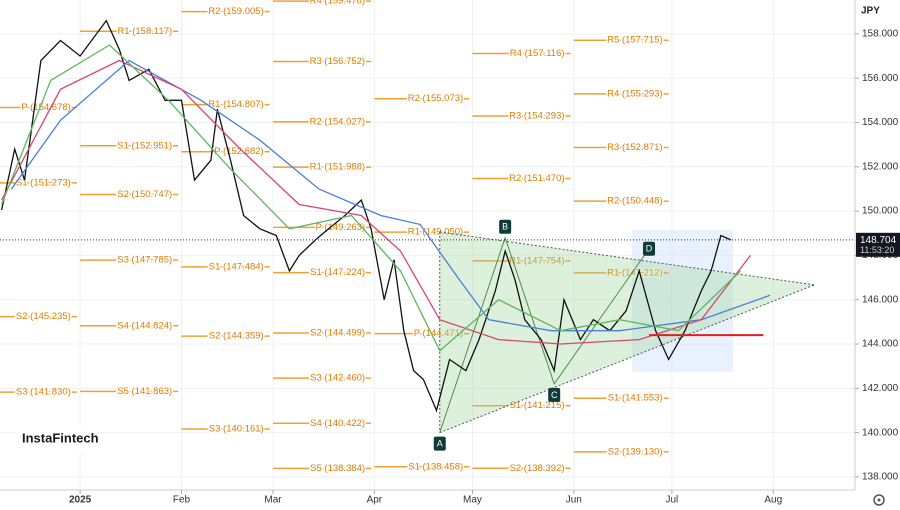 The width and height of the screenshot is (900, 510). Describe the element at coordinates (878, 240) in the screenshot. I see `last-price-label: 148.704` at that location.